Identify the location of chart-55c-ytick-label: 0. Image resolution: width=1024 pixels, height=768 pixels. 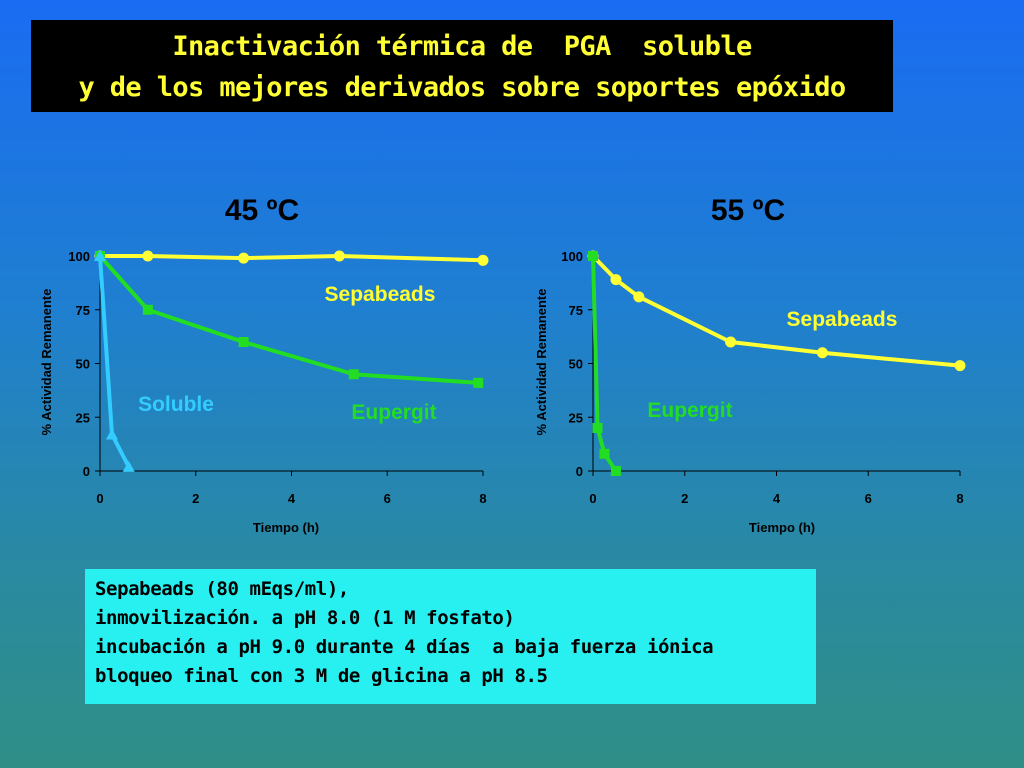
(579, 471).